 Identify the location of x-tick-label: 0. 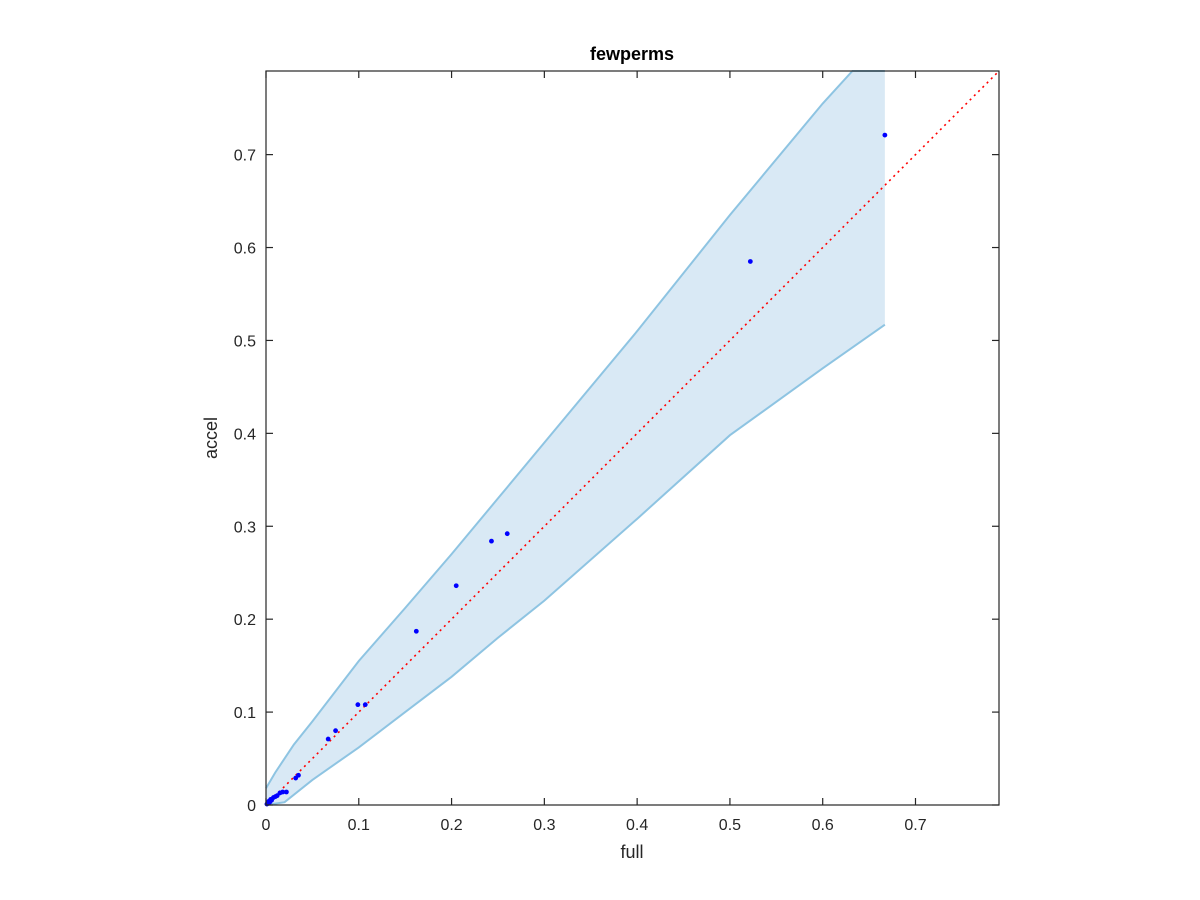
(266, 825).